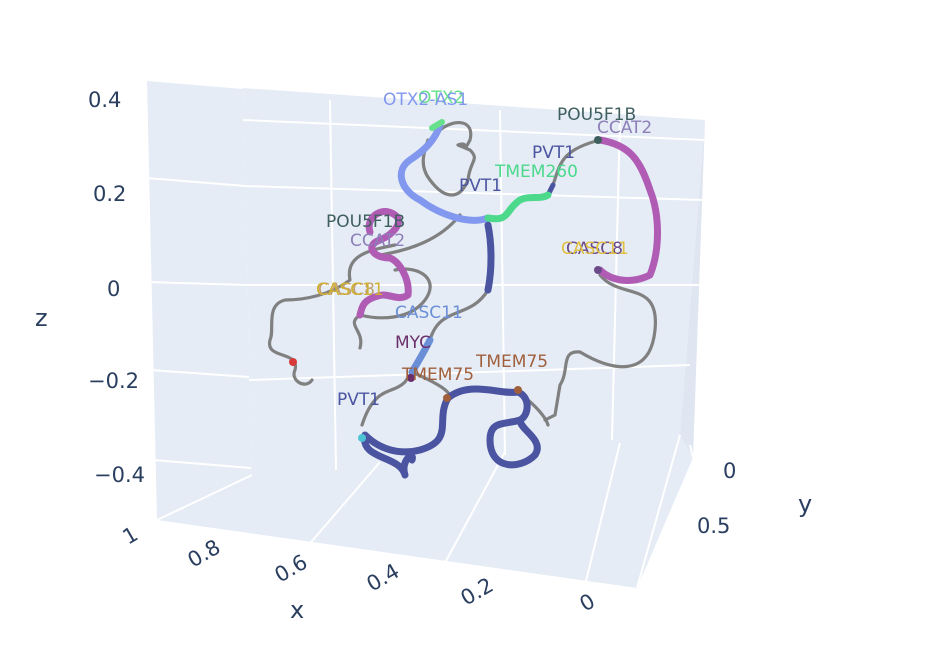  I want to click on x-tick-label: 0.2, so click(477, 591).